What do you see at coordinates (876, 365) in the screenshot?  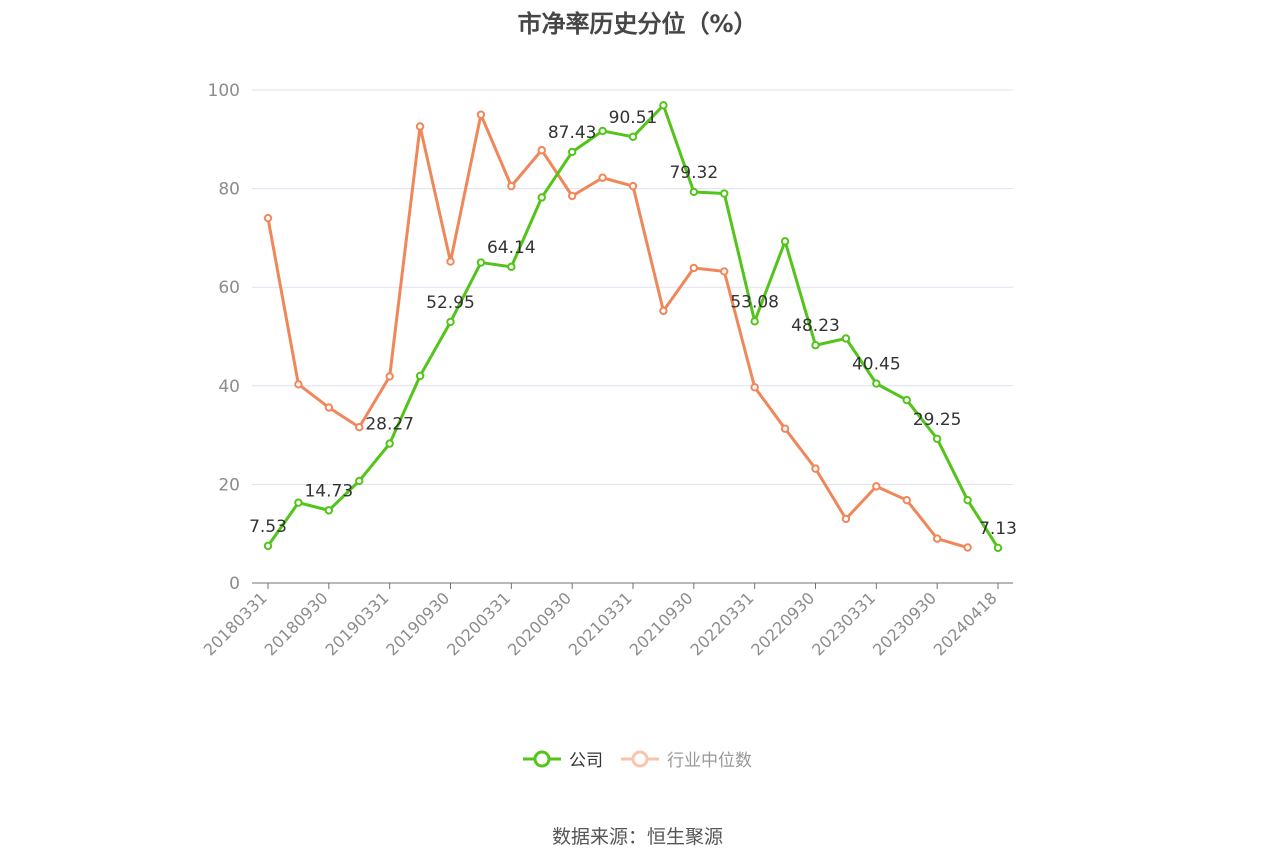 I see `data-label: 40.45` at bounding box center [876, 365].